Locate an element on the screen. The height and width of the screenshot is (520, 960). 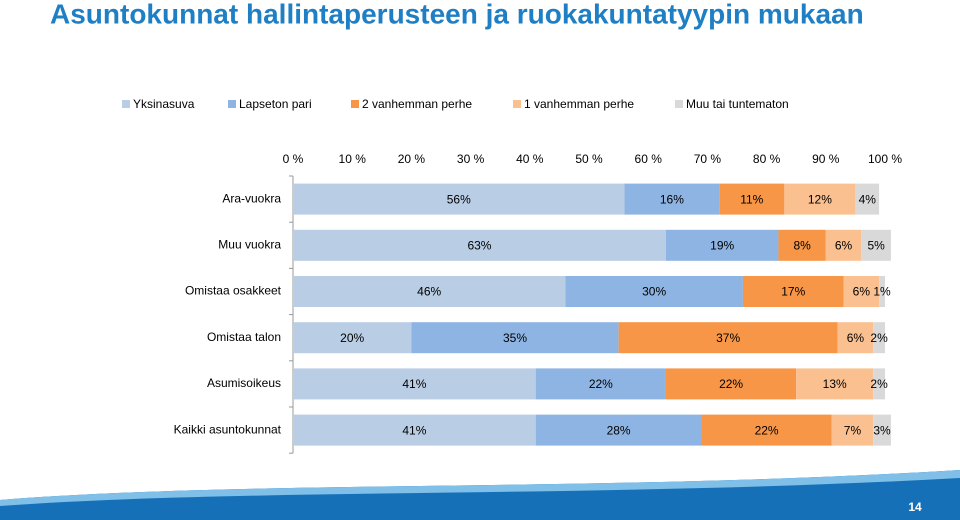
data-label: 56% is located at coordinates (459, 199).